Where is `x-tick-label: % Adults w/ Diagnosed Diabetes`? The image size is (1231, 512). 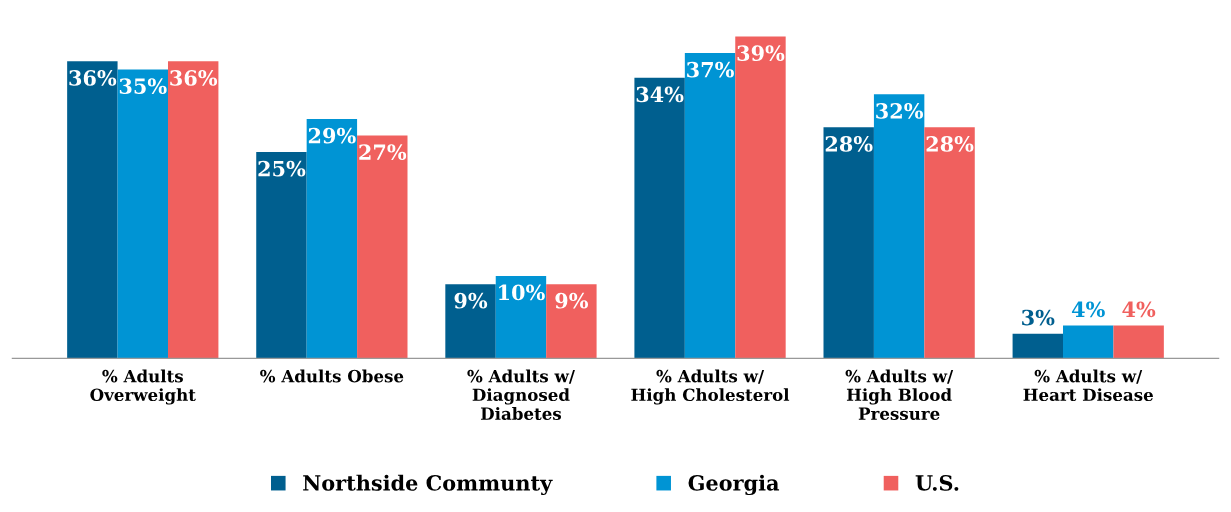 x-tick-label: % Adults w/ Diagnosed Diabetes is located at coordinates (521, 394).